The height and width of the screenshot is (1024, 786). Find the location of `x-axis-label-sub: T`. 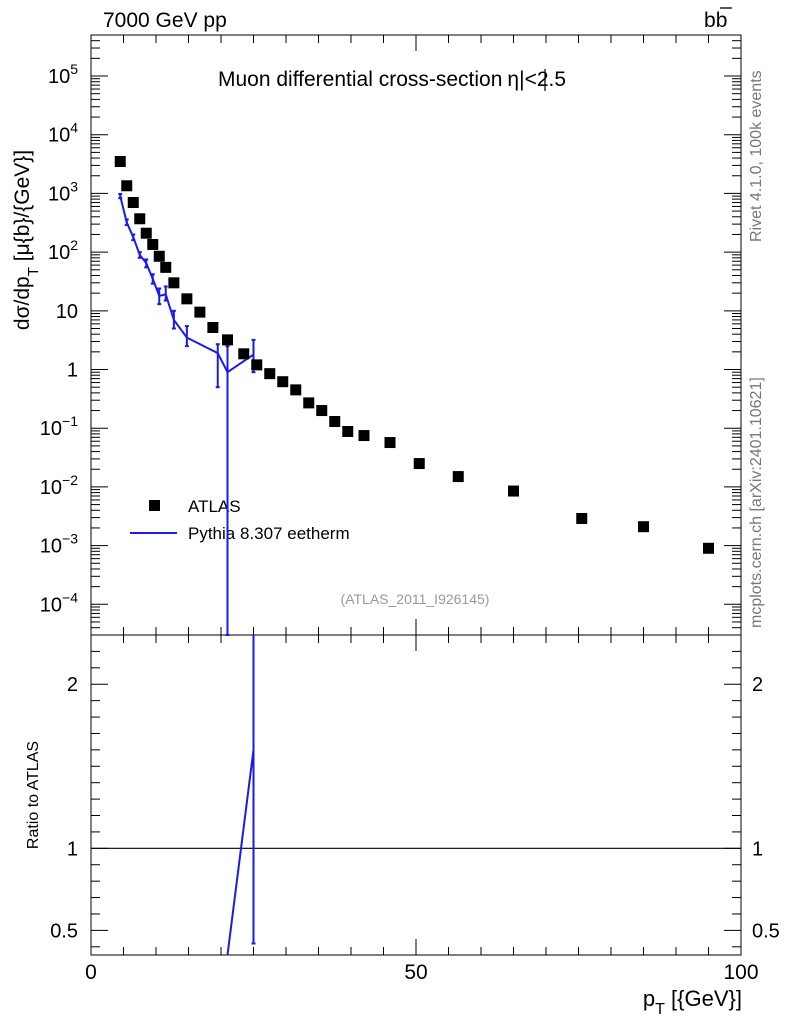

x-axis-label-sub: T is located at coordinates (660, 1009).